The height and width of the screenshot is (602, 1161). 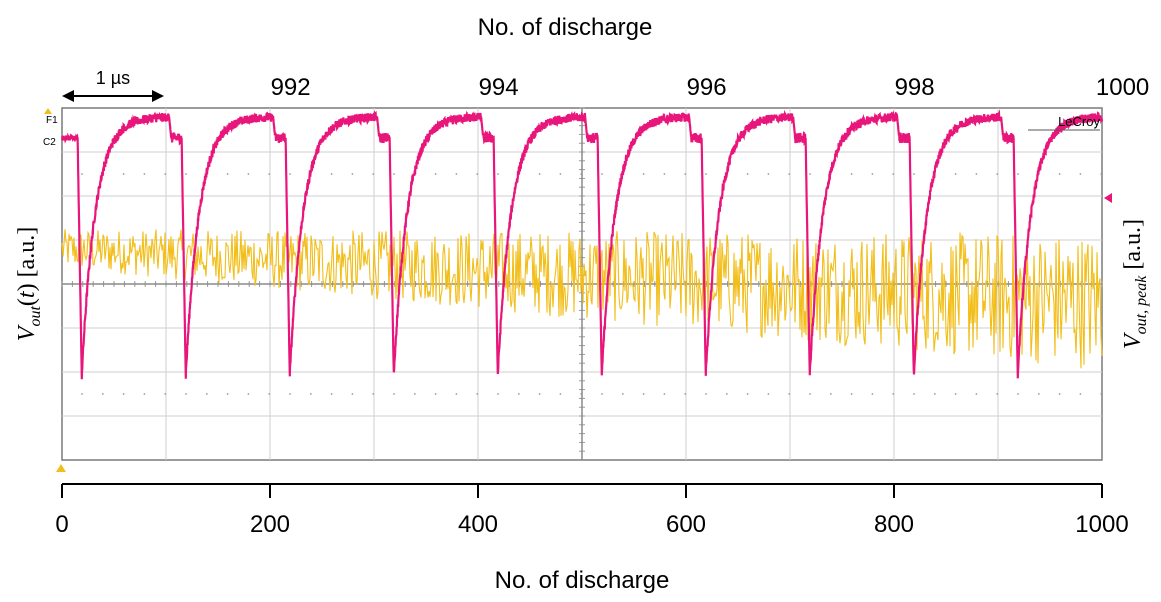 I want to click on scope-brand: LeCroy, so click(x=1079, y=121).